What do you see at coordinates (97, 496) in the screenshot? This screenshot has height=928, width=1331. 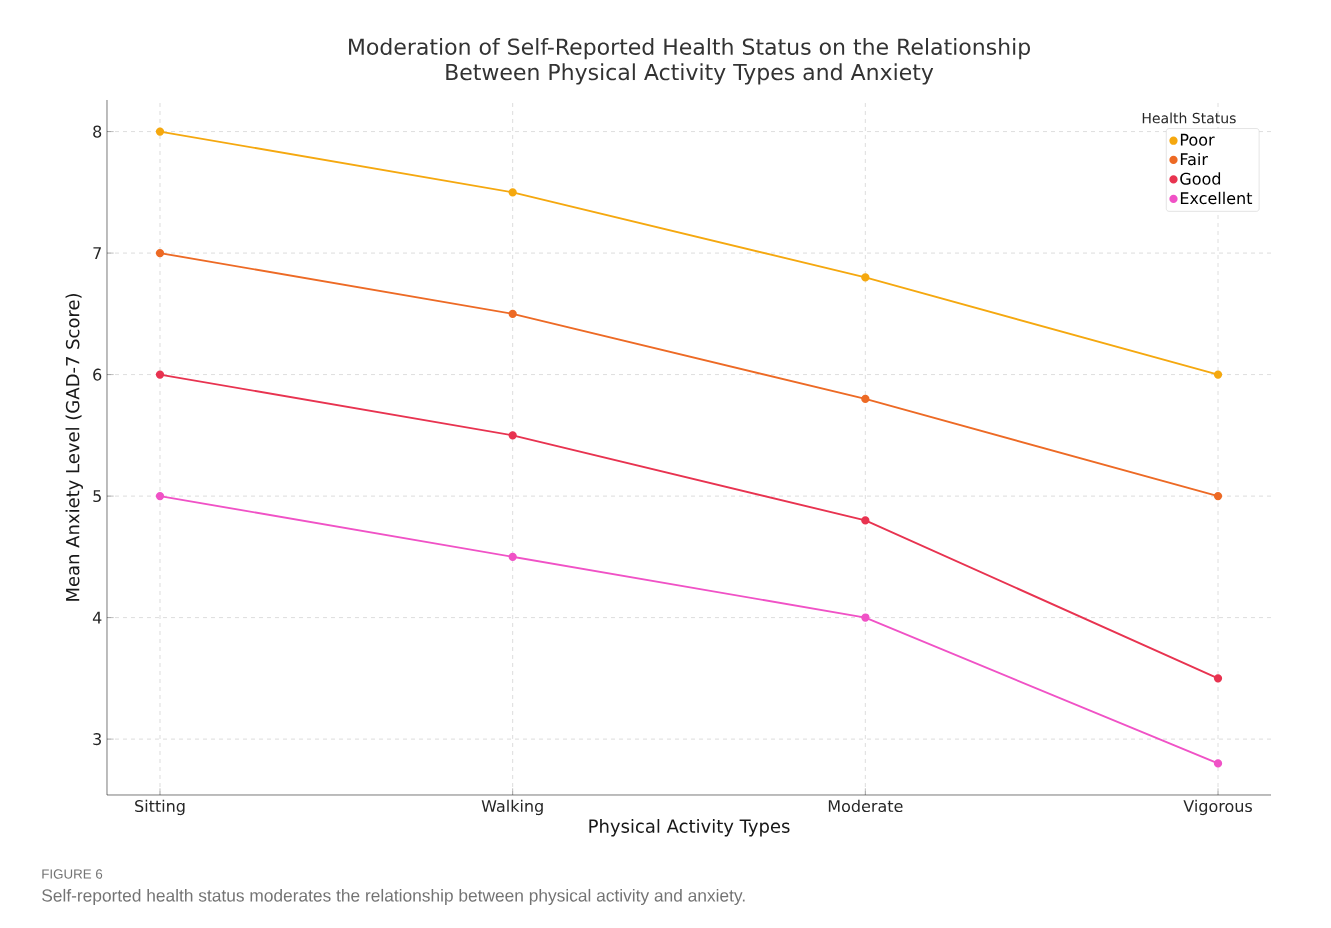 I see `y-tick-label: 5` at bounding box center [97, 496].